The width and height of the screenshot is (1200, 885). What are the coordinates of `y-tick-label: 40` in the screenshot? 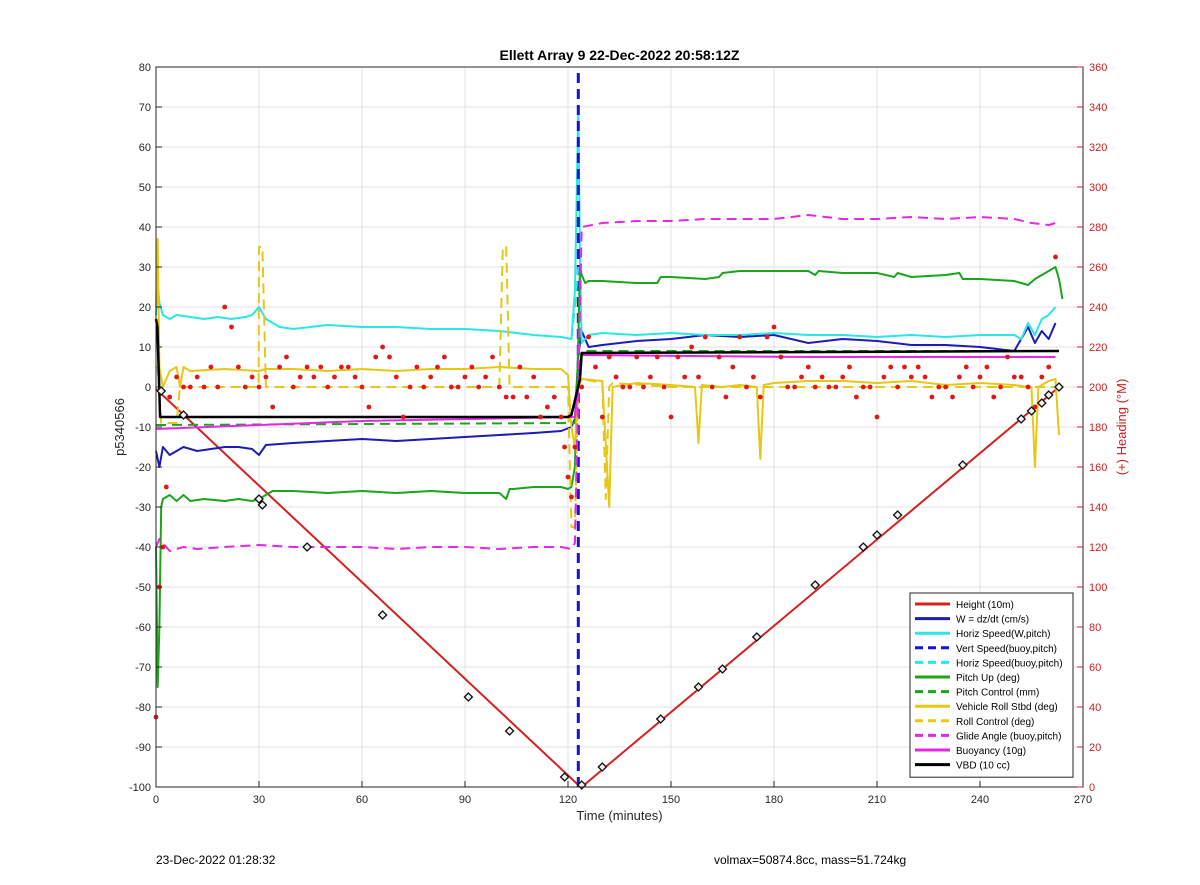 It's located at (145, 228).